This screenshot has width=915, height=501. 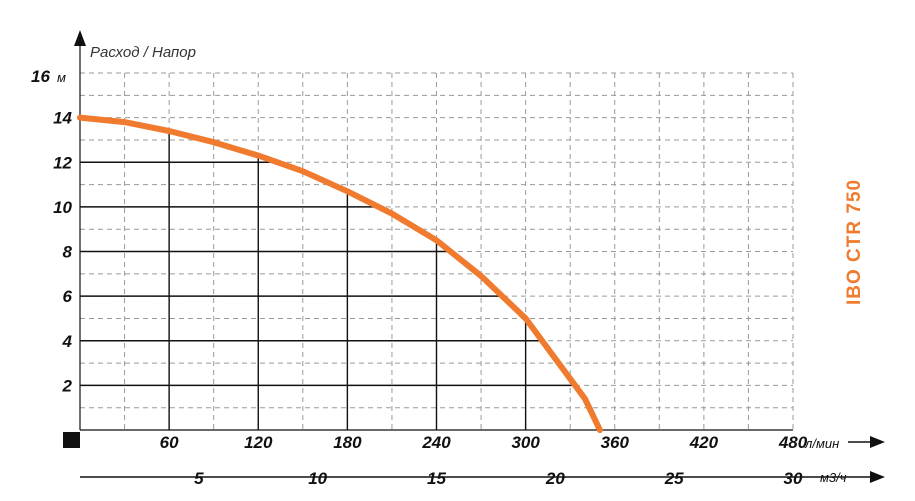 What do you see at coordinates (67, 341) in the screenshot?
I see `y-tick-label: 4` at bounding box center [67, 341].